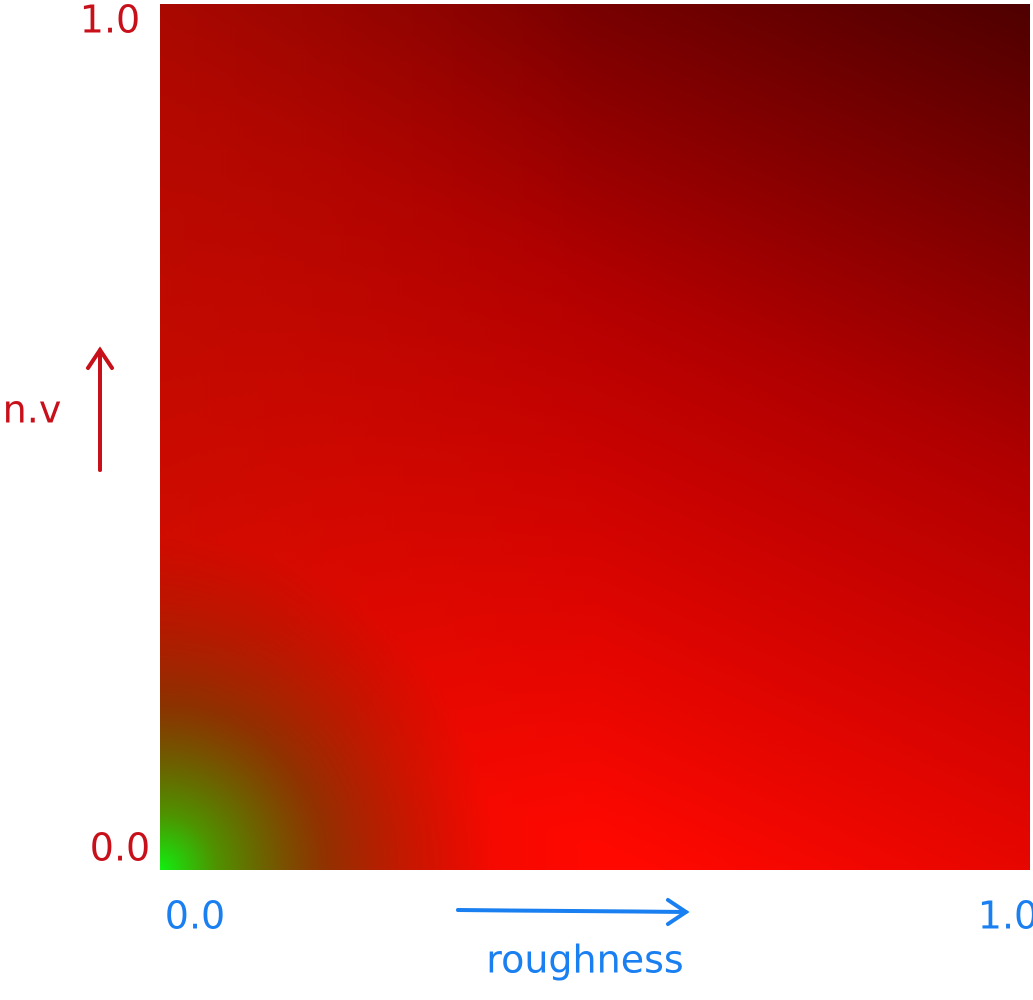 Image resolution: width=1033 pixels, height=1000 pixels. What do you see at coordinates (195, 916) in the screenshot?
I see `x-min-label: 0.0` at bounding box center [195, 916].